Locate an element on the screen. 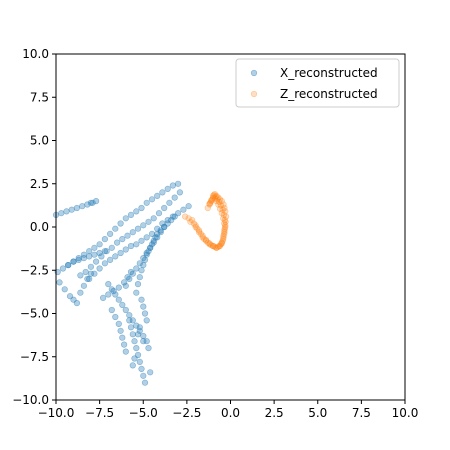 The width and height of the screenshot is (450, 450). x-tick-label: 2.5 is located at coordinates (274, 413).